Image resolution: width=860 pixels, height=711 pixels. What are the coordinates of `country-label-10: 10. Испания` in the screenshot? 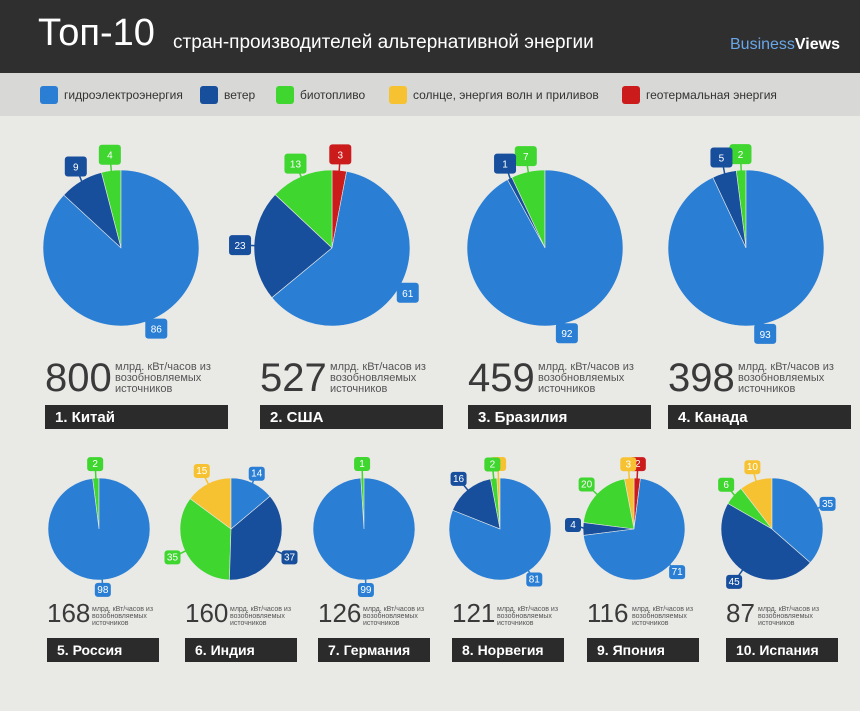 It's located at (782, 650).